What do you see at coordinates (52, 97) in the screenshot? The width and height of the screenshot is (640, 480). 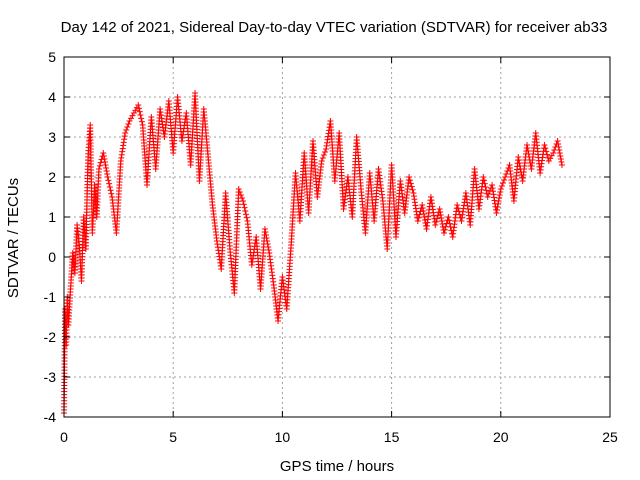 I see `y-tick-label: 4` at bounding box center [52, 97].